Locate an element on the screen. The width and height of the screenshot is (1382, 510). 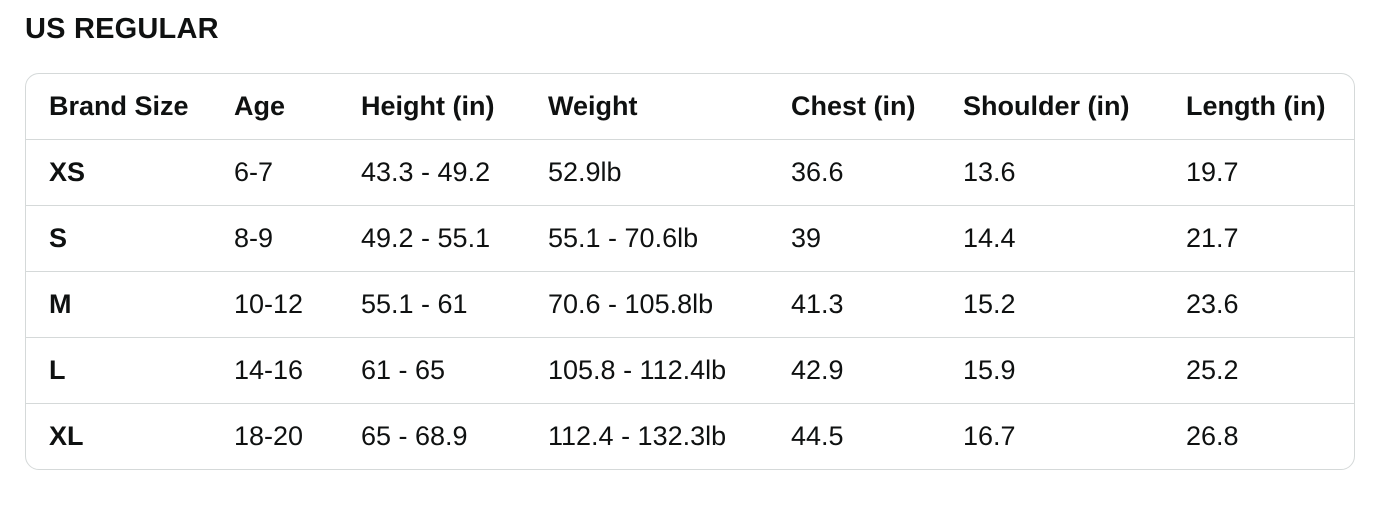
cell-shoulder: 13.6 is located at coordinates (989, 172).